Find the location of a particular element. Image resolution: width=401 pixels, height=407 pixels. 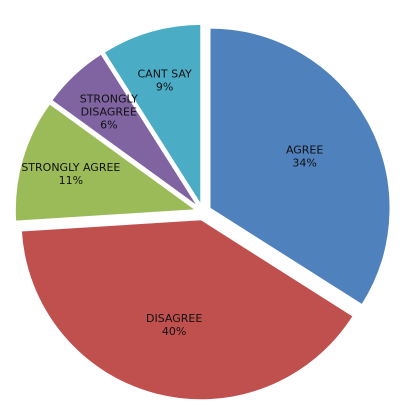

slice-value-label: 40% is located at coordinates (174, 331).